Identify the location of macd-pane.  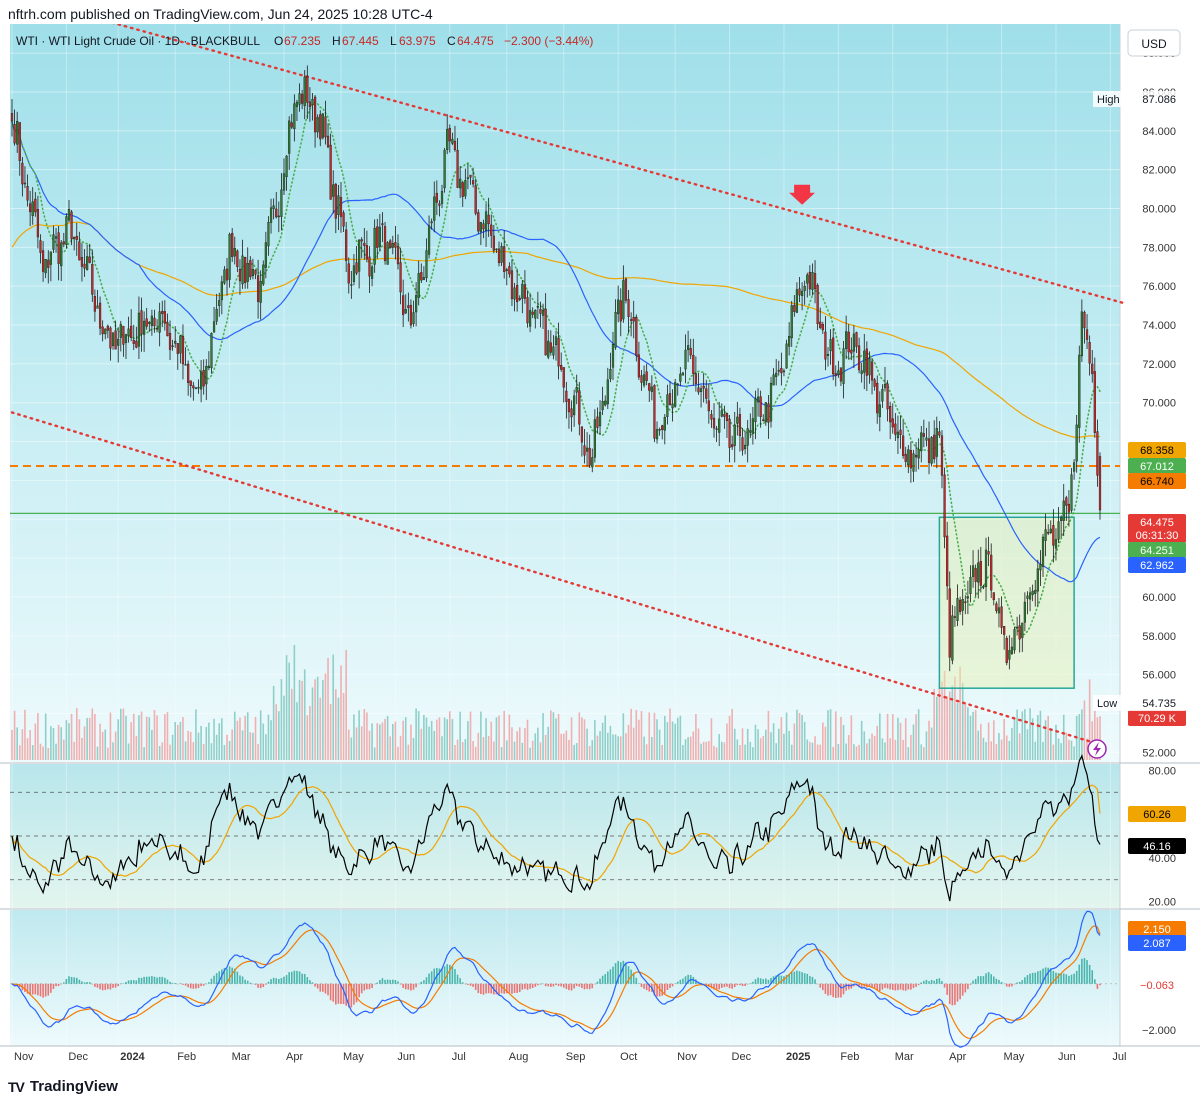
(565, 978).